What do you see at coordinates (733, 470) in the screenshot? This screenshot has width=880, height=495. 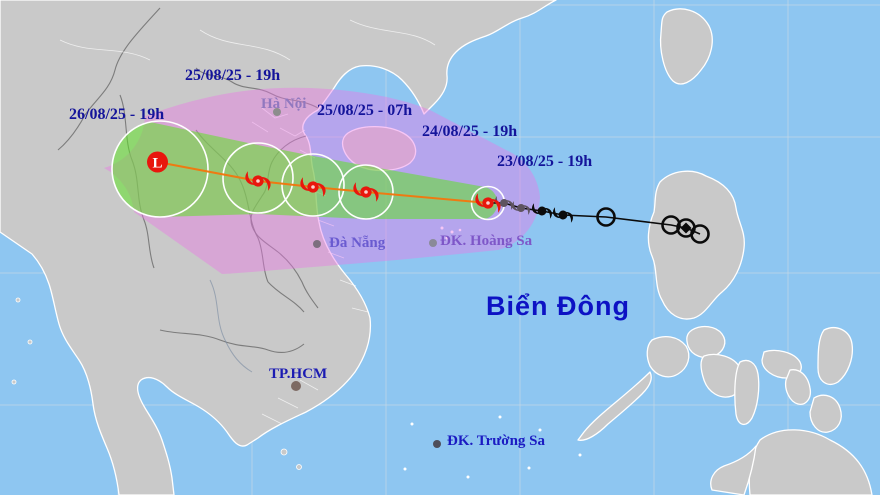 I see `mindanao-west-lobe` at bounding box center [733, 470].